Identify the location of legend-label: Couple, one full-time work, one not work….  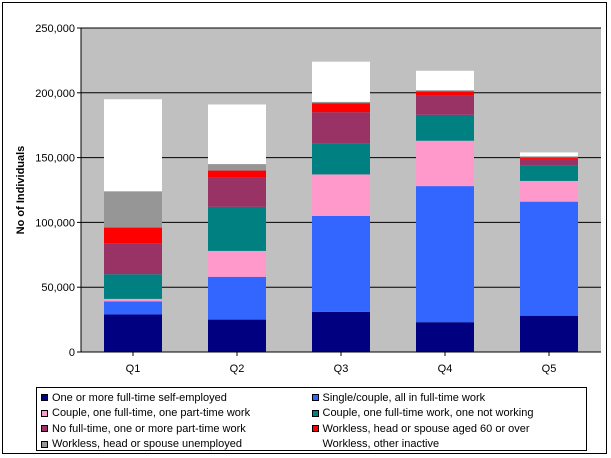
(428, 413).